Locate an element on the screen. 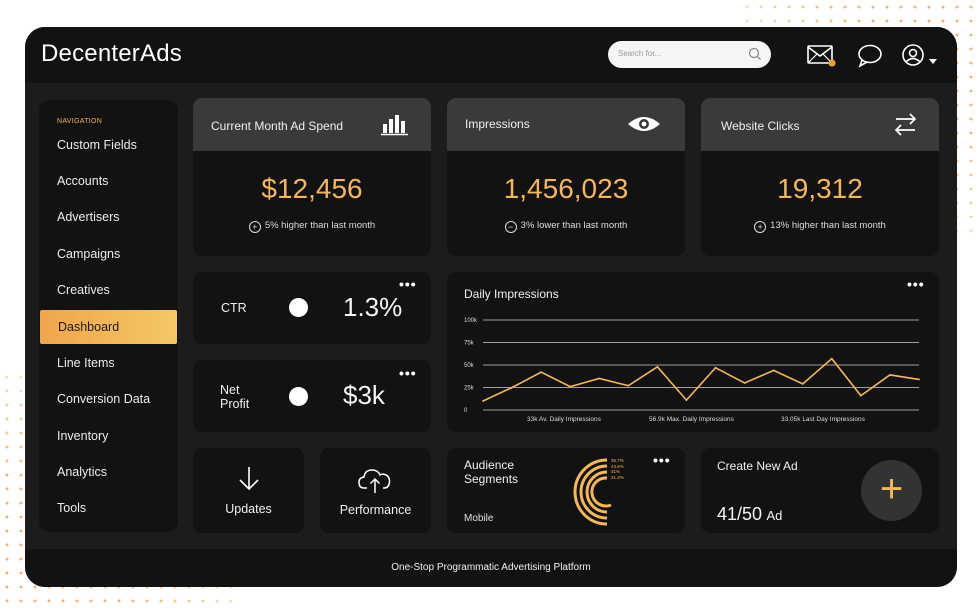 This screenshot has height=613, width=980. mail-icon is located at coordinates (822, 58).